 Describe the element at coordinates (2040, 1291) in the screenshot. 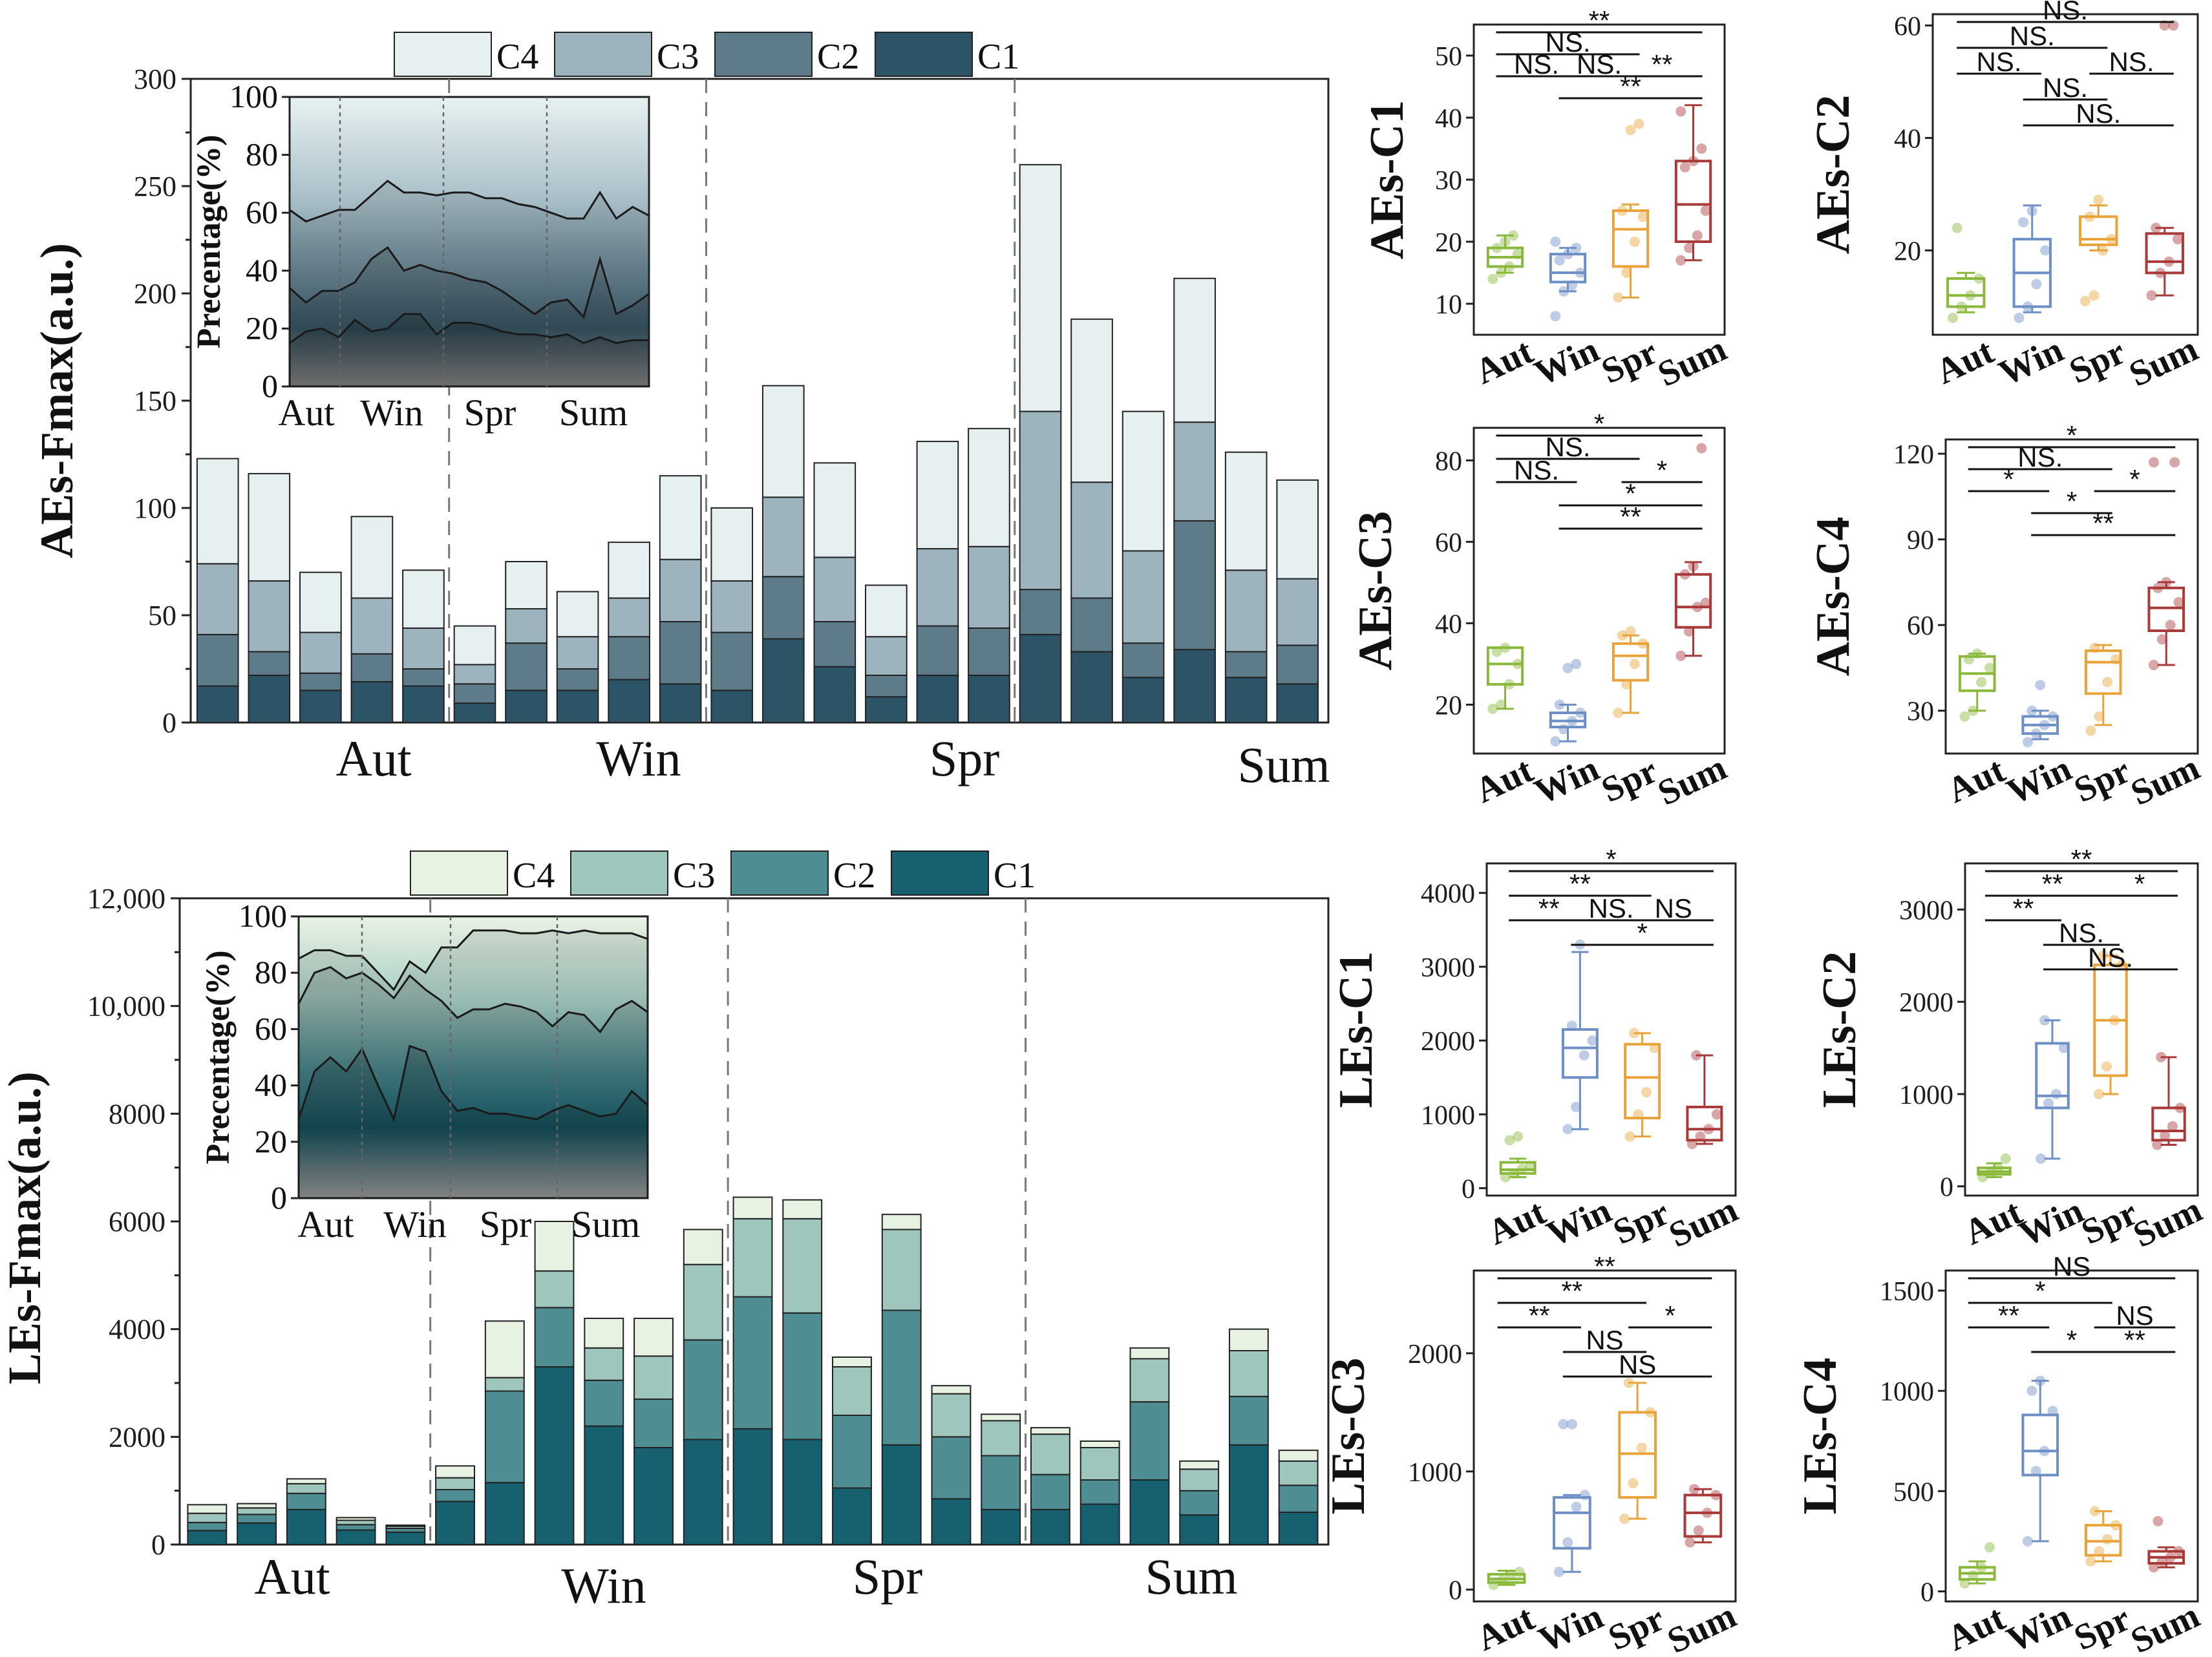

I see `les-c4-sig-label: *` at that location.